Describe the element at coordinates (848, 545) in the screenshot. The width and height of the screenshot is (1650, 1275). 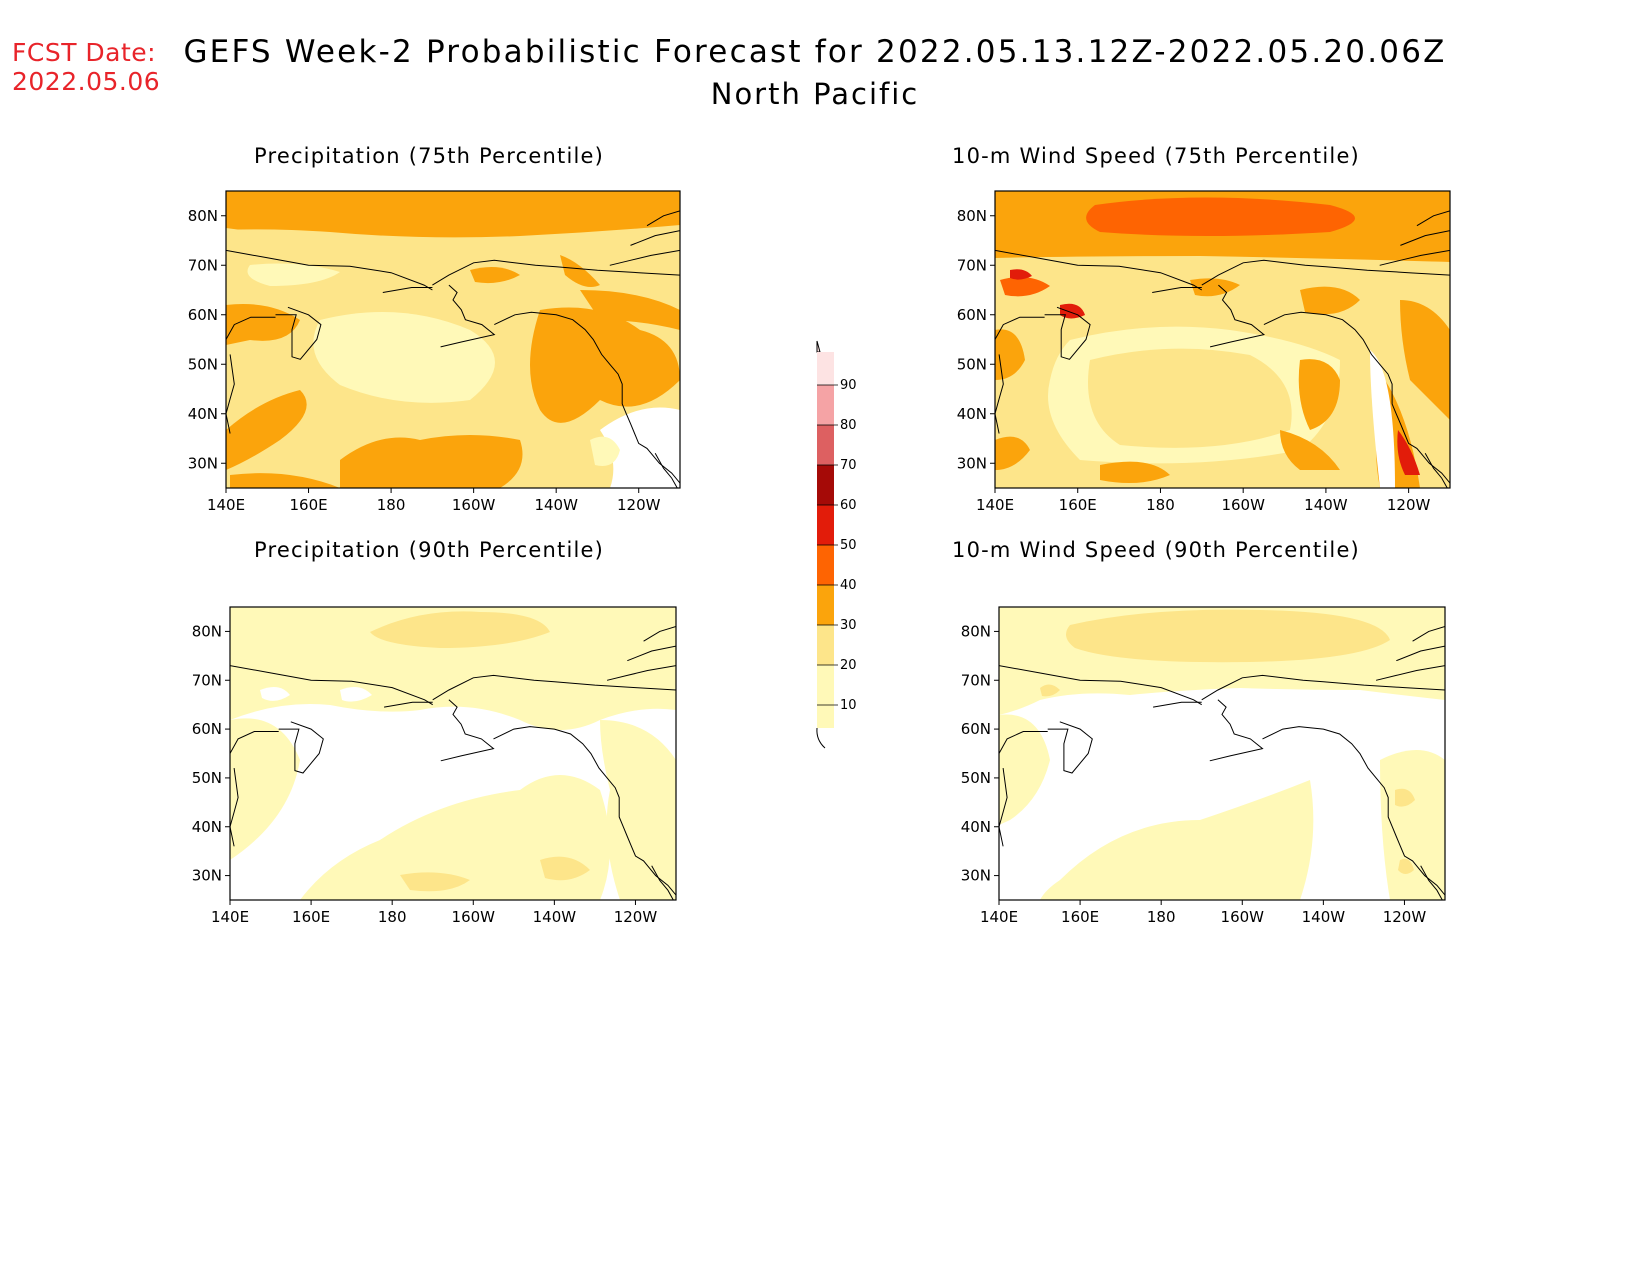
I see `colorbar-label-50: 50` at that location.